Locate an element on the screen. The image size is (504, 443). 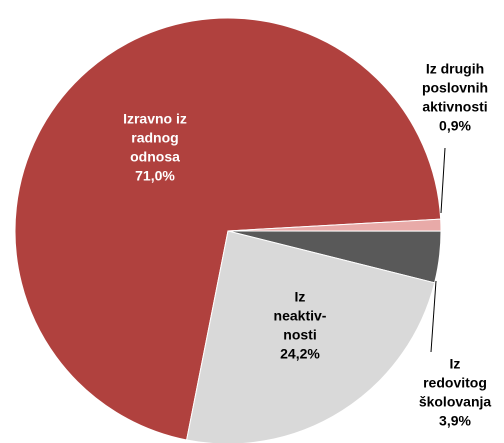
slice-label: školovanja is located at coordinates (455, 402).